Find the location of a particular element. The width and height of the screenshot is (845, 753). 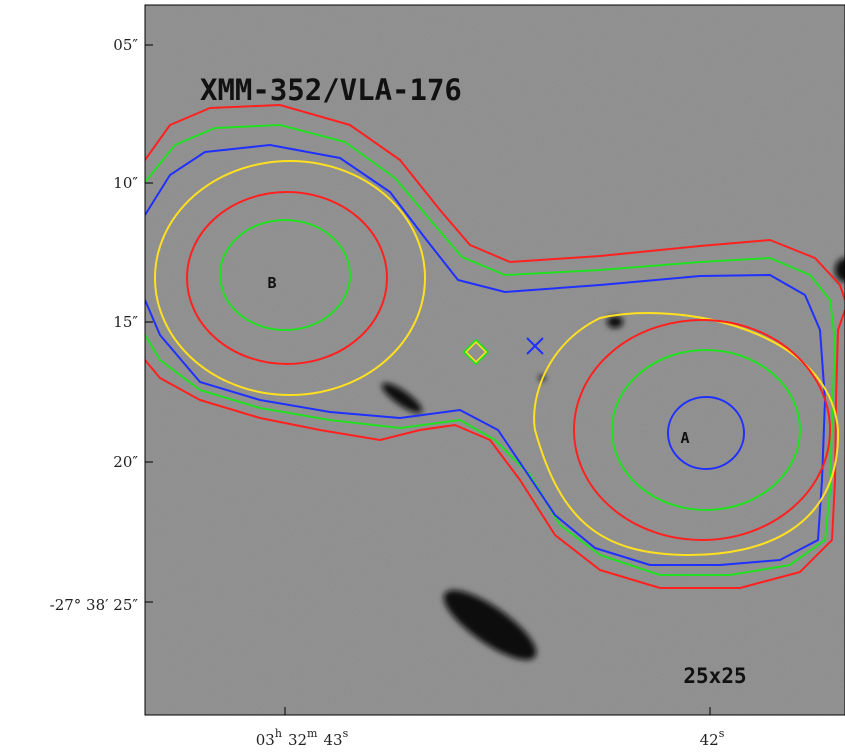

x-label-number: 42 is located at coordinates (709, 740).